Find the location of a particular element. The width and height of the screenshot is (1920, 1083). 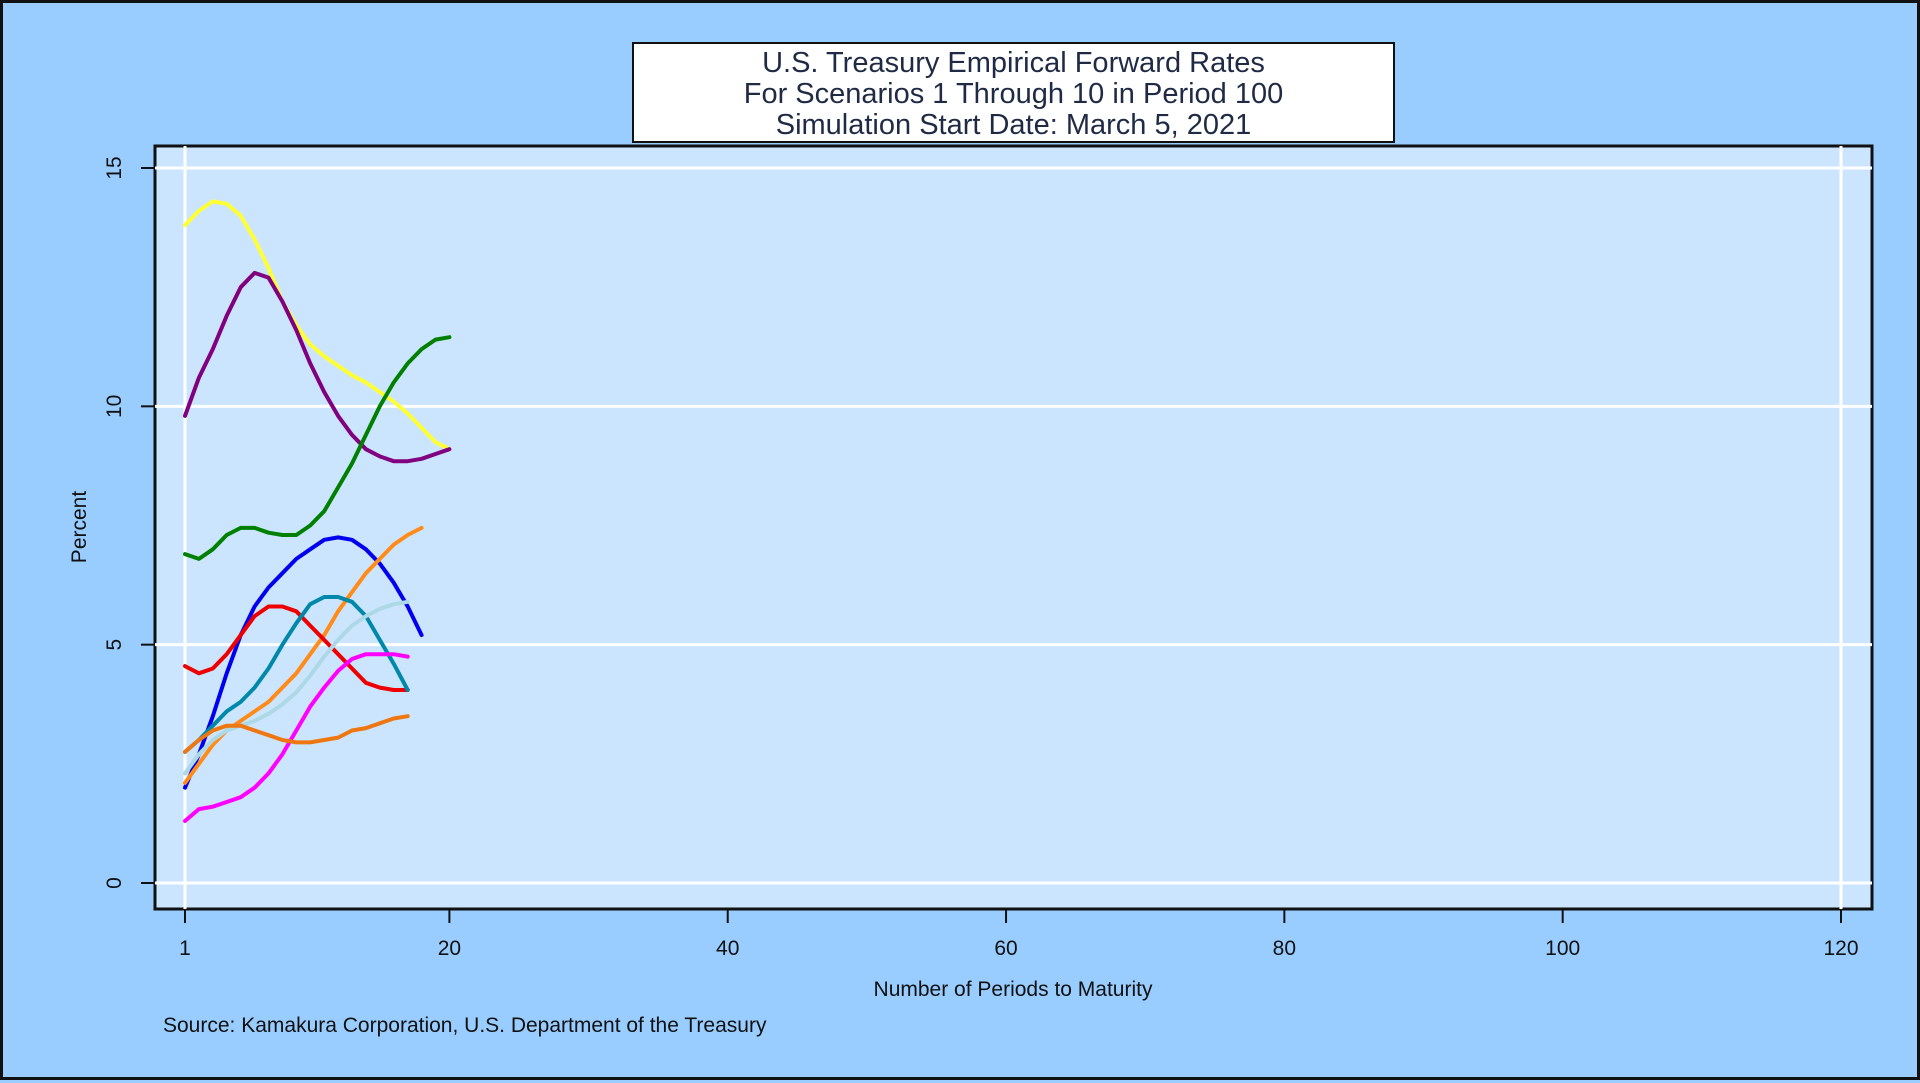

chart-title-line-2: For Scenarios 1 Through 10 in Period 100 is located at coordinates (1013, 94).